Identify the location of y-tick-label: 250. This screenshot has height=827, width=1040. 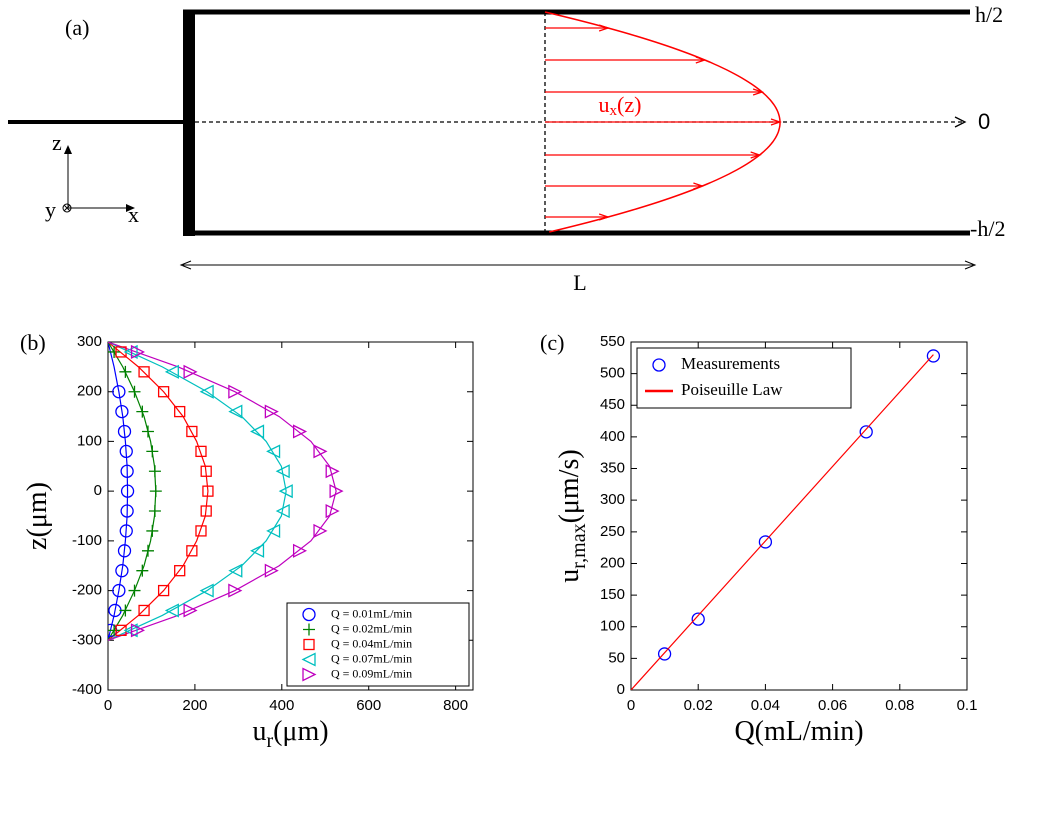
(612, 531).